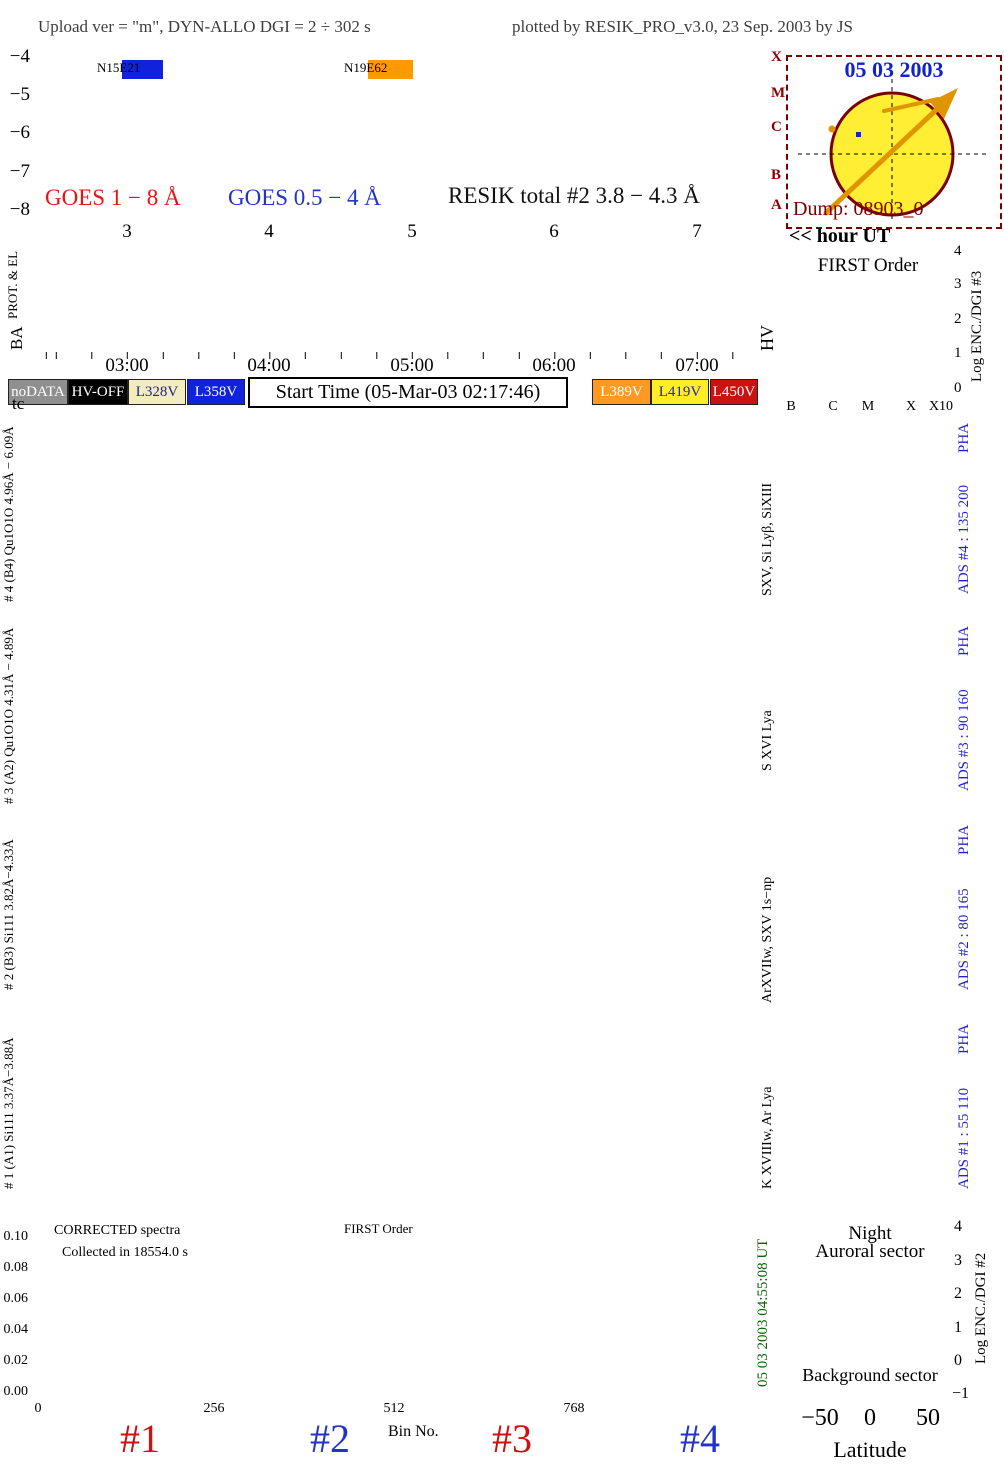 This screenshot has width=1004, height=1477. I want to click on first-ytick: 1, so click(958, 353).